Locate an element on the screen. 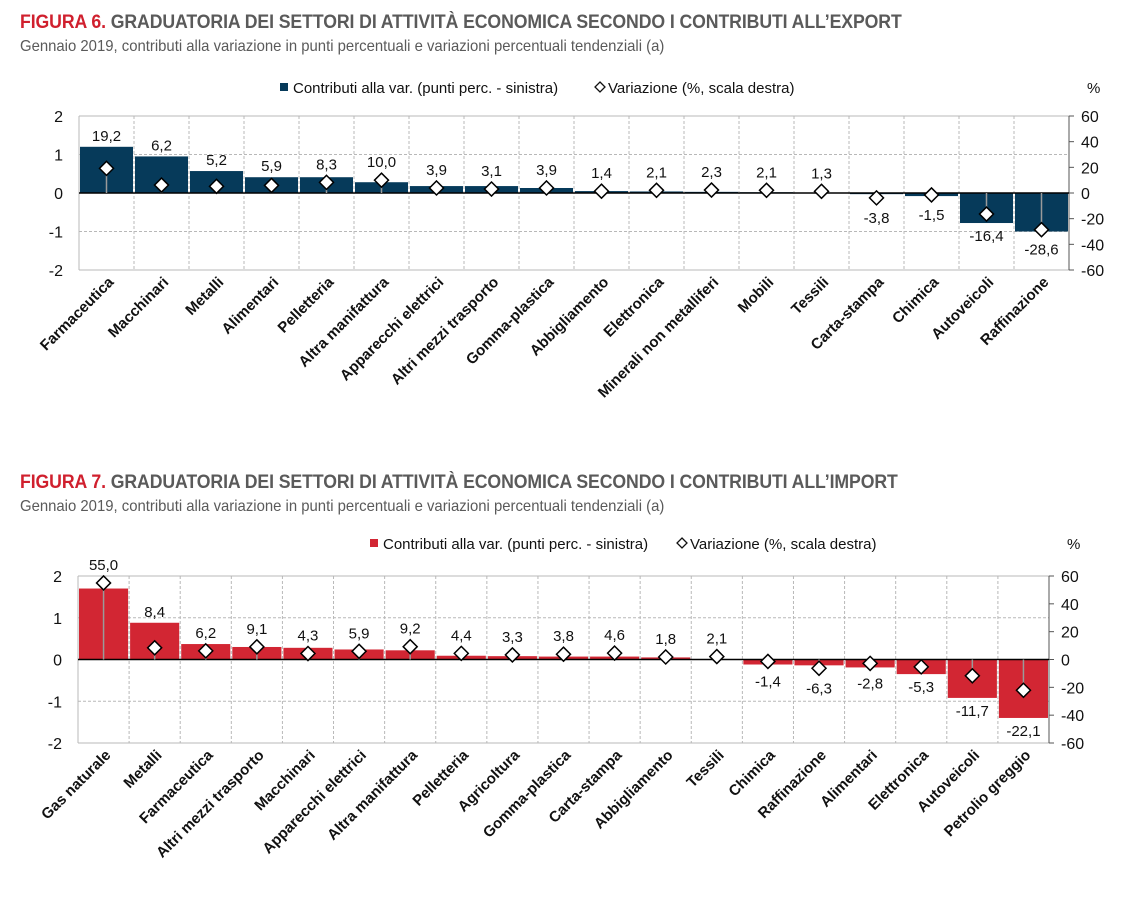  data-label: -11,7 is located at coordinates (972, 711).